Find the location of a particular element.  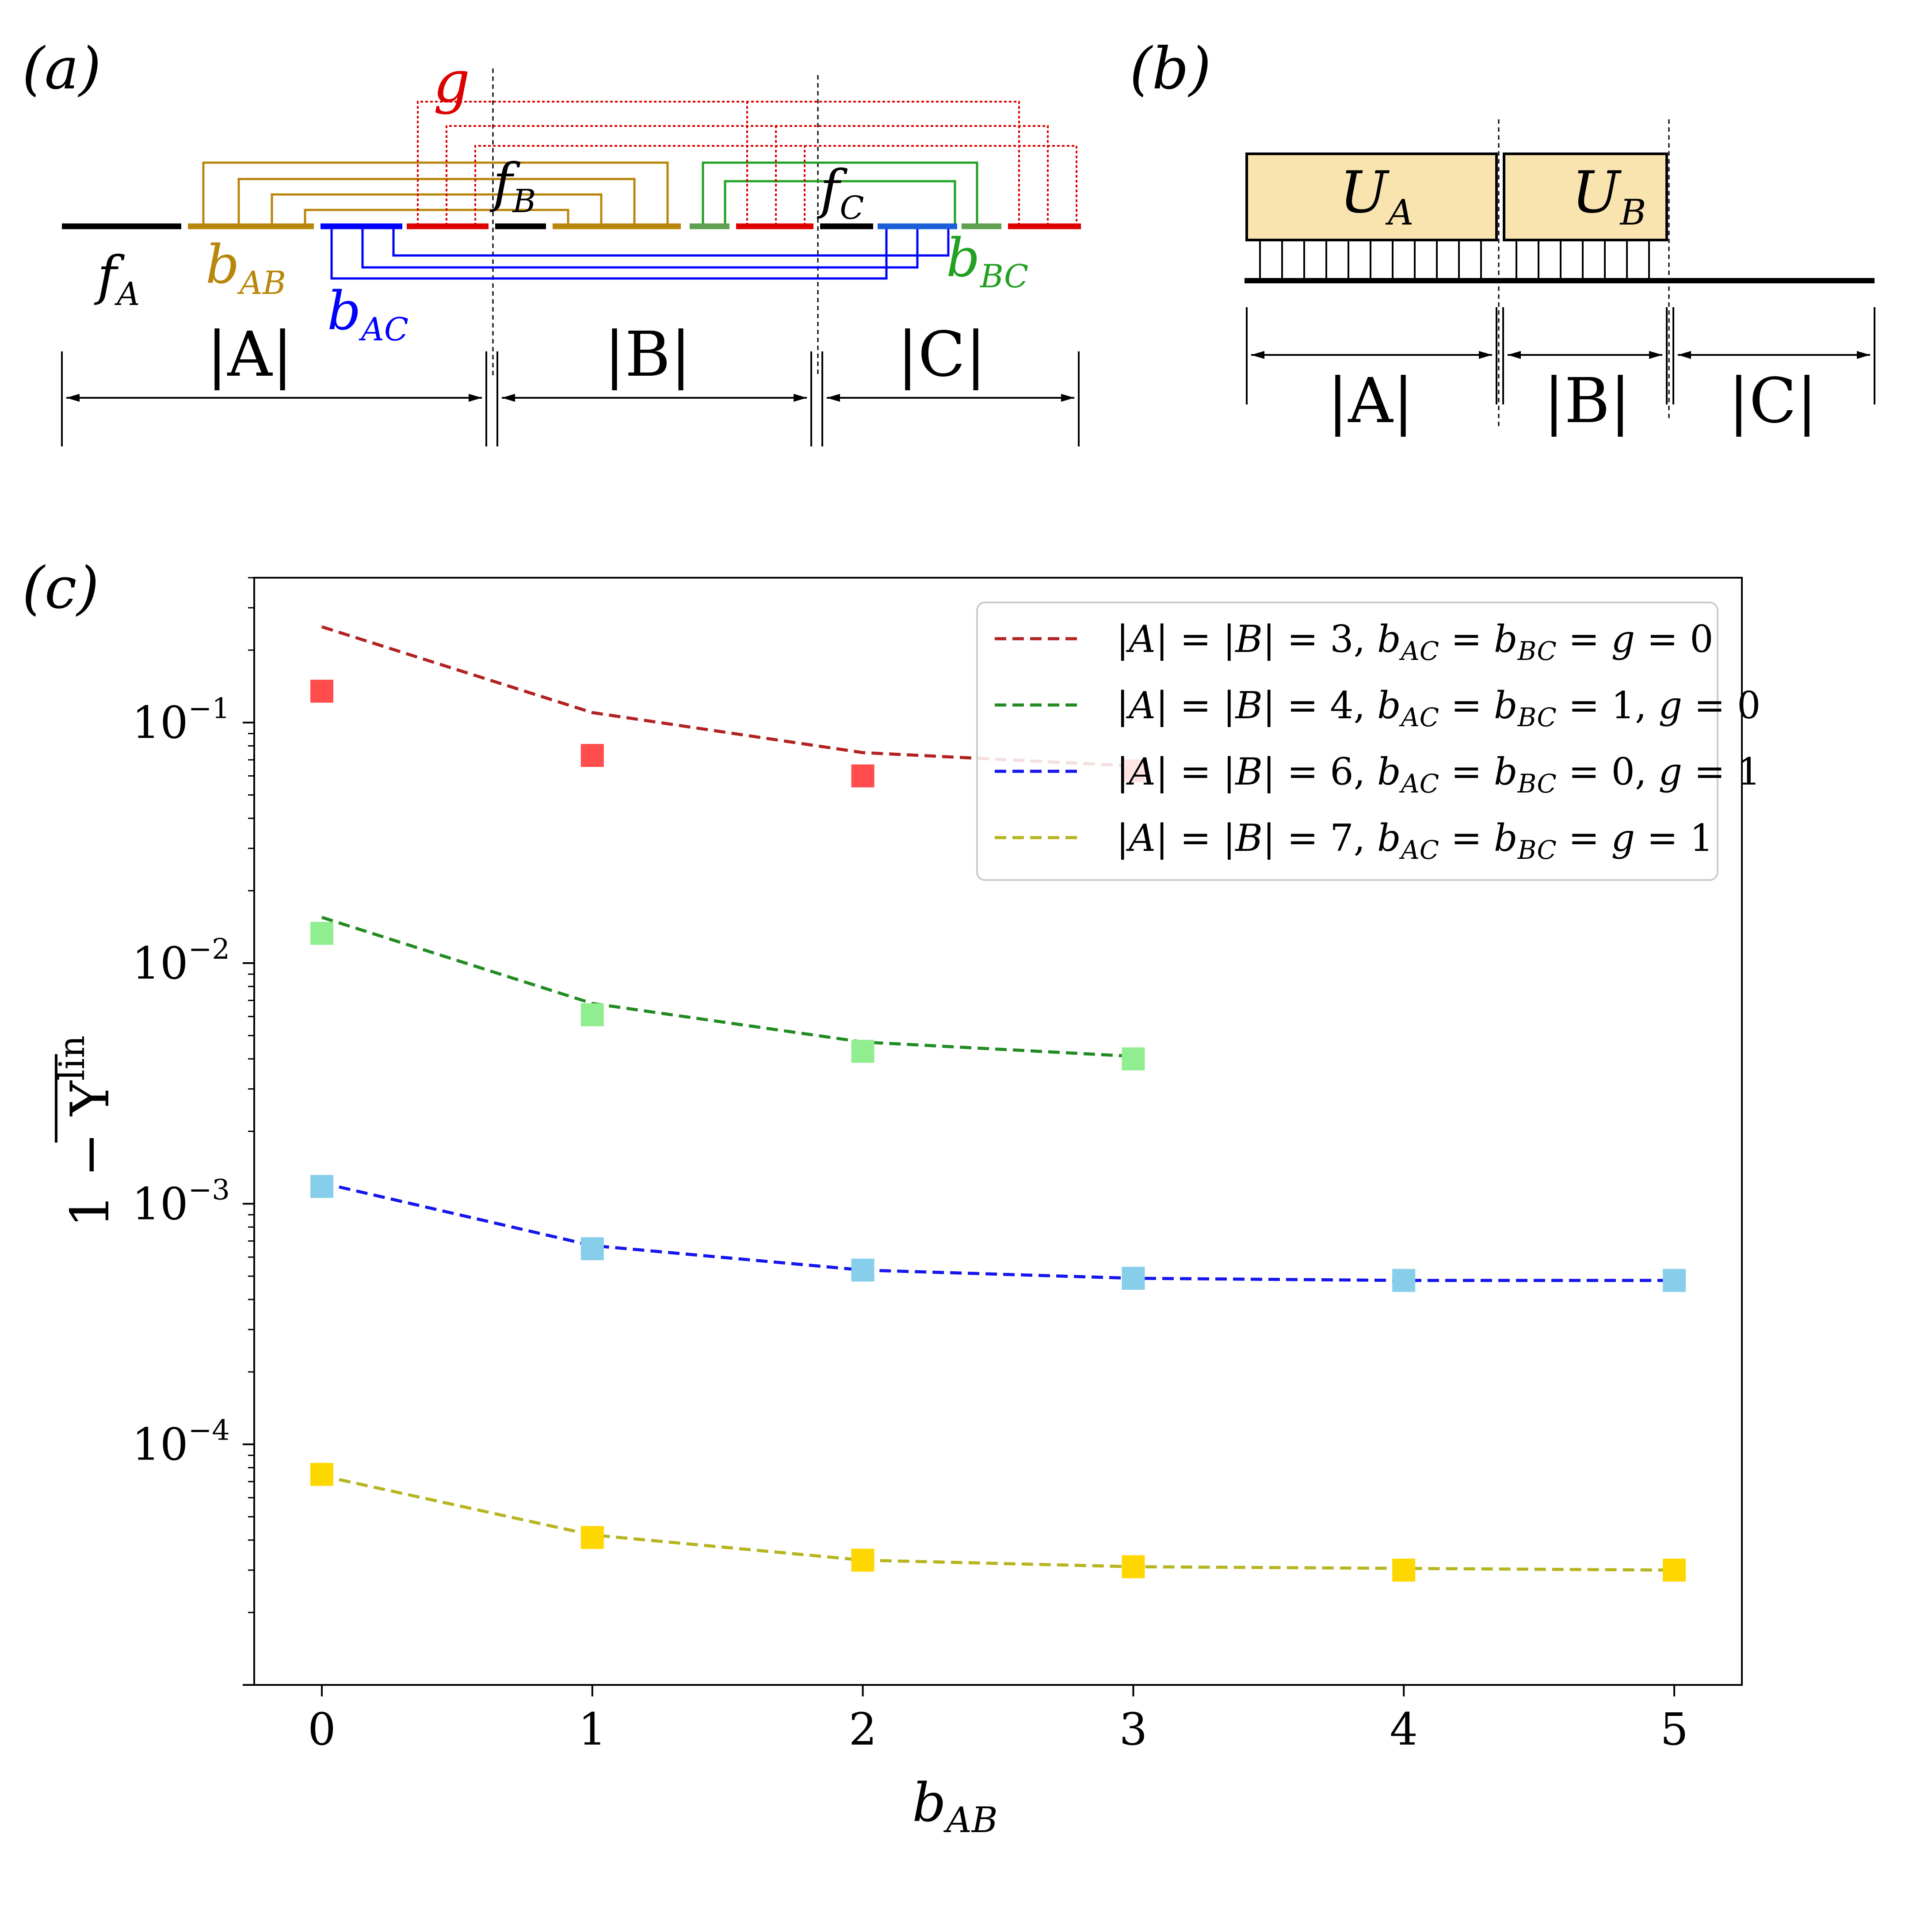

extent-ticks-b is located at coordinates (1560, 355).